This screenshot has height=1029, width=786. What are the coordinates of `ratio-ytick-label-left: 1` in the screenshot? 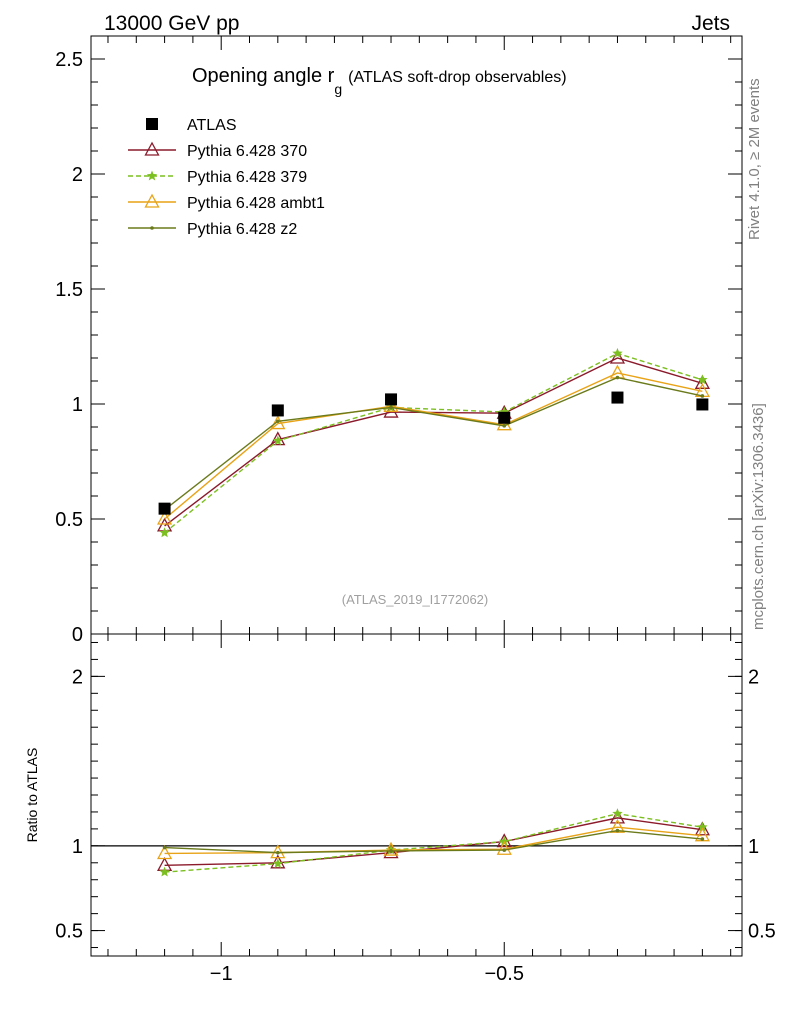 It's located at (77, 847).